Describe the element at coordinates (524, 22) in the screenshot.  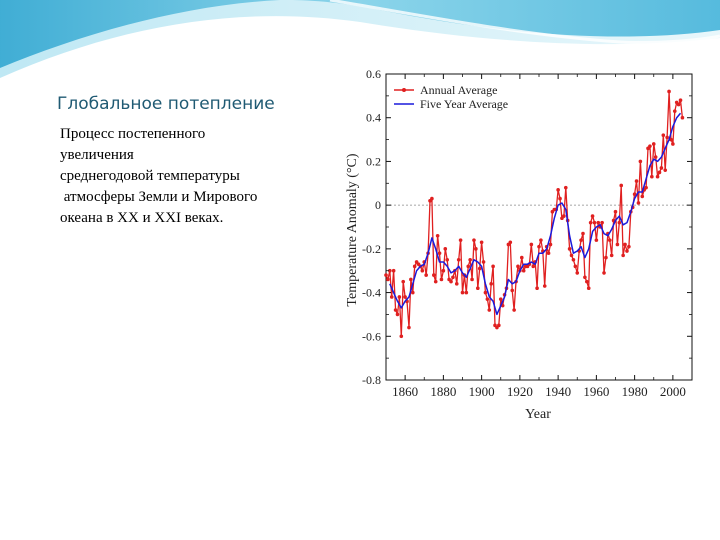
I see `banner-wave-highlight` at that location.